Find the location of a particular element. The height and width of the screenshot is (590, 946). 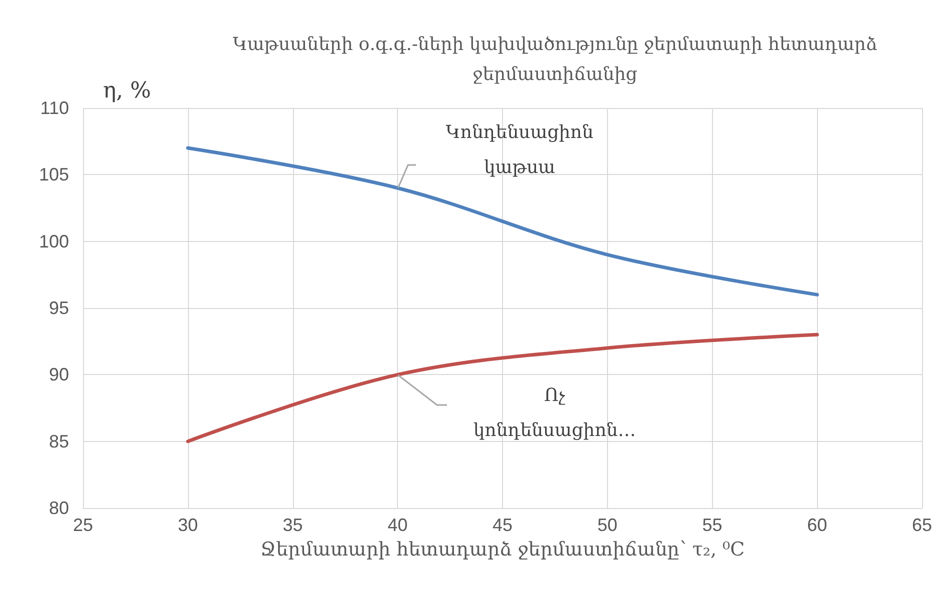

y-tick-label: 95 is located at coordinates (58, 308).